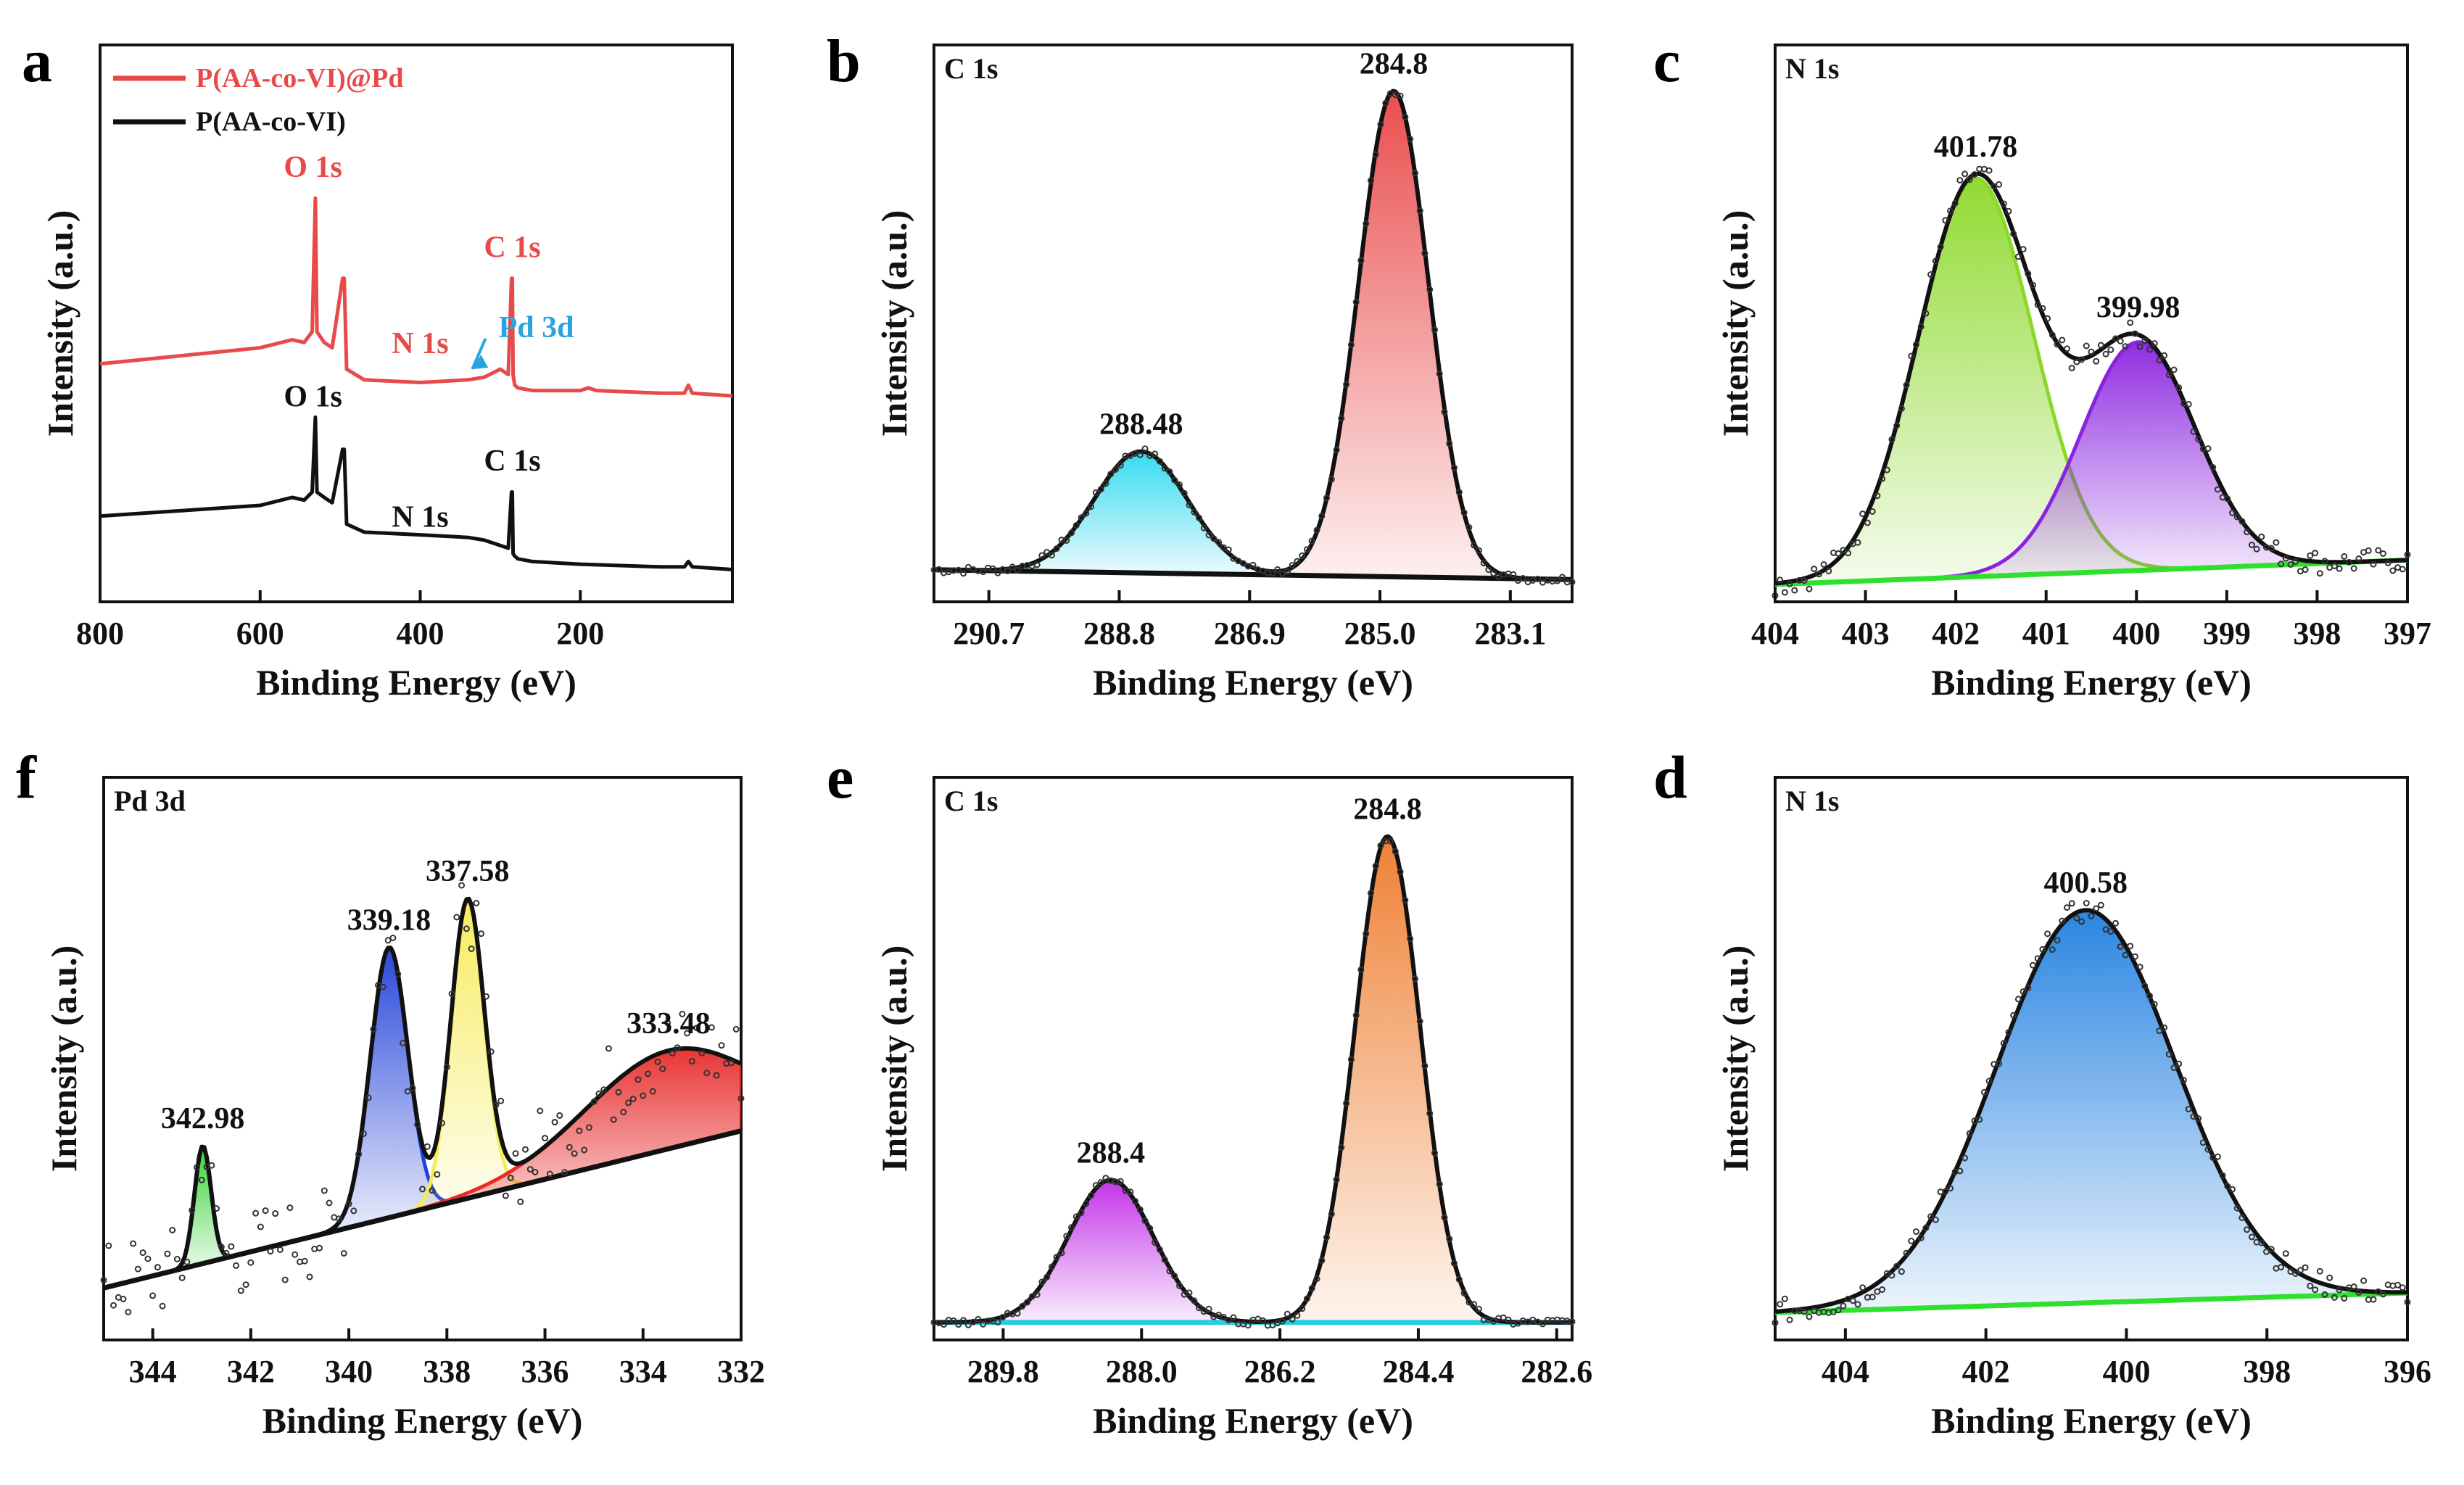  What do you see at coordinates (1380, 634) in the screenshot?
I see `x-tick-label-b-3: 285.0` at bounding box center [1380, 634].